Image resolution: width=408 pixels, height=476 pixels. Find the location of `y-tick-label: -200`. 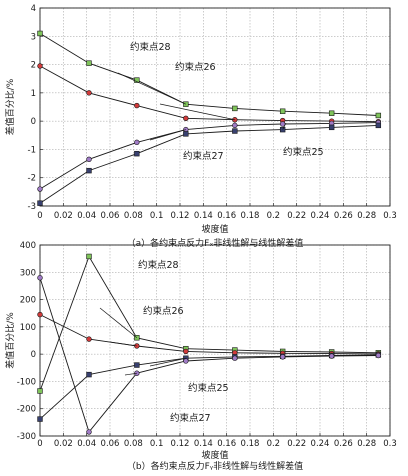

y-tick-label: -200 is located at coordinates (26, 410).